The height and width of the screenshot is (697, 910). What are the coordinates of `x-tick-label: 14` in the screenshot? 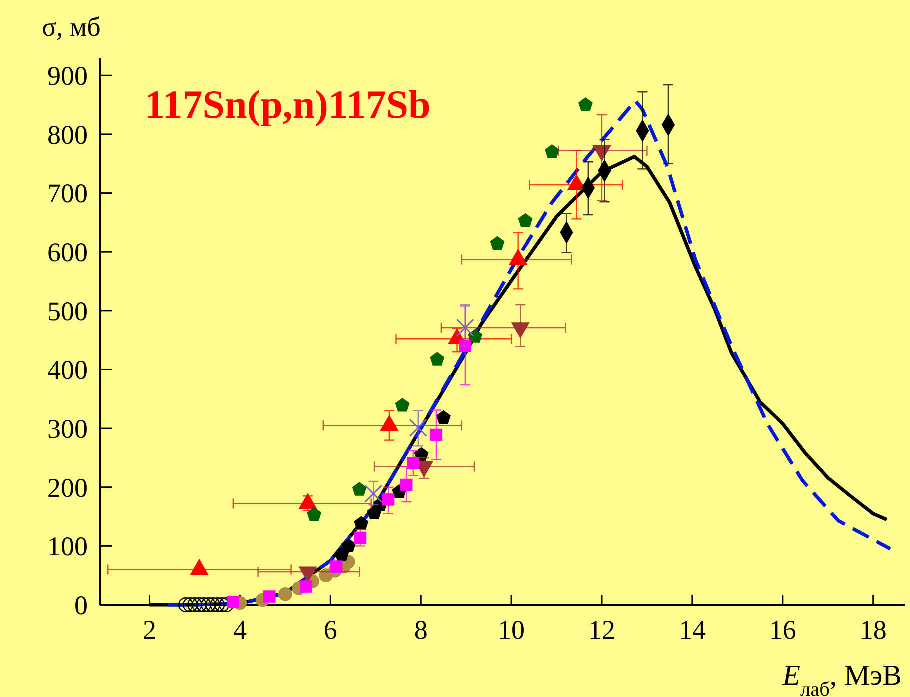 It's located at (692, 630).